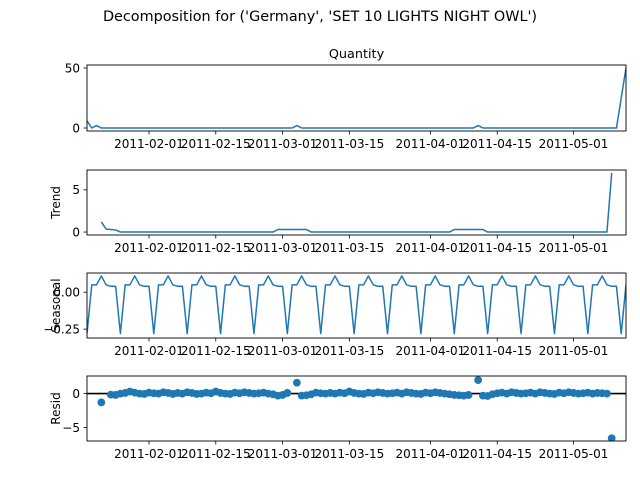 This screenshot has height=480, width=640. What do you see at coordinates (574, 351) in the screenshot?
I see `panel-2-xtick-label: 2011-05-01` at bounding box center [574, 351].